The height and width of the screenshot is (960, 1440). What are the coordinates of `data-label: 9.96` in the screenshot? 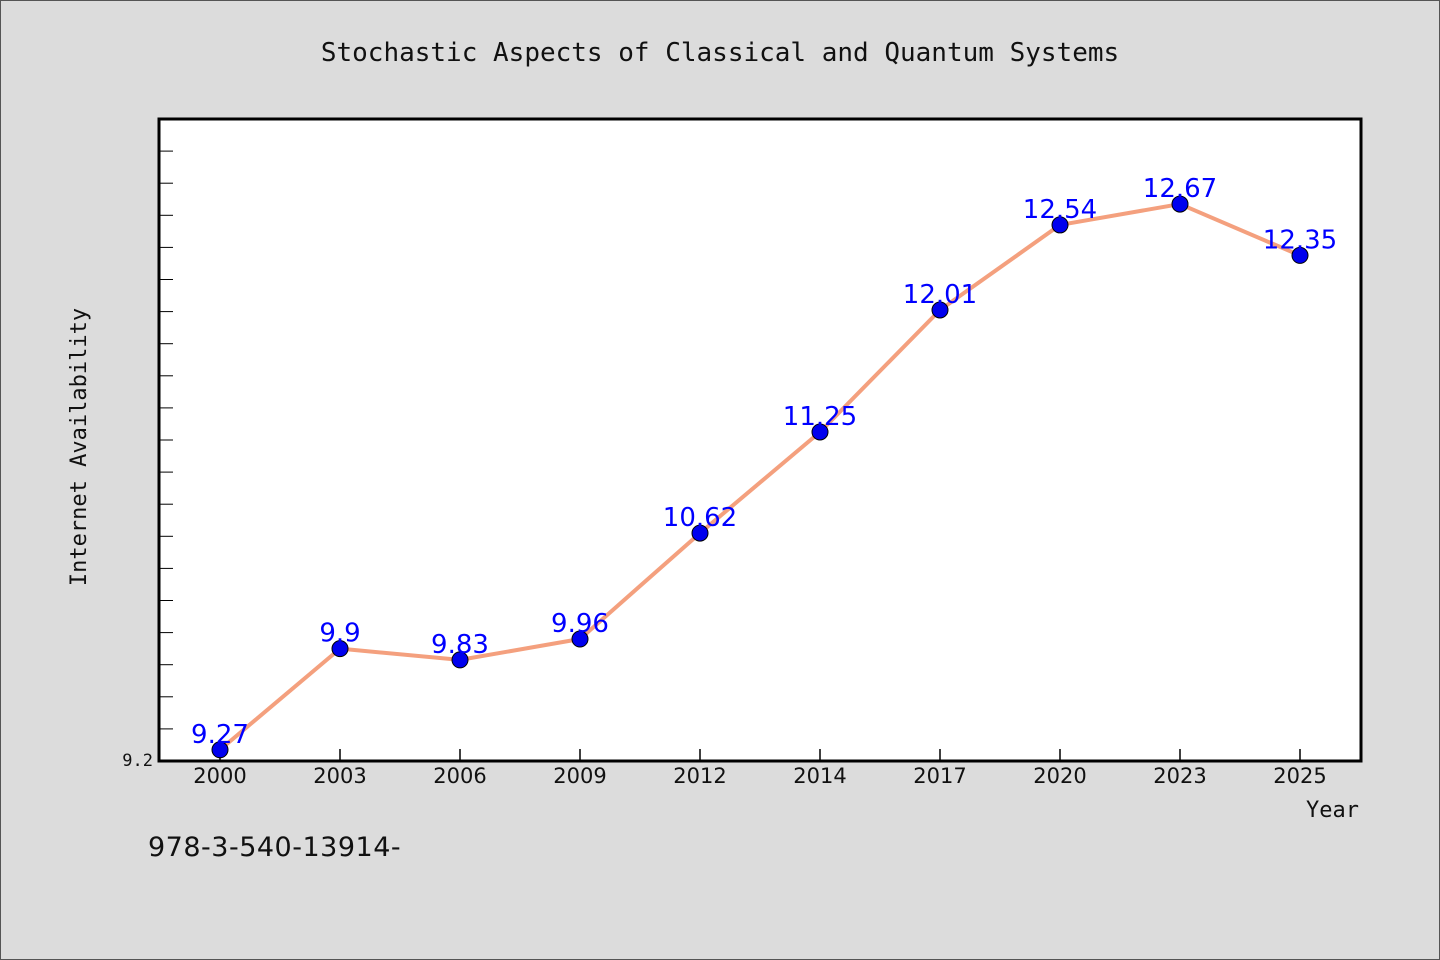 It's located at (580, 624).